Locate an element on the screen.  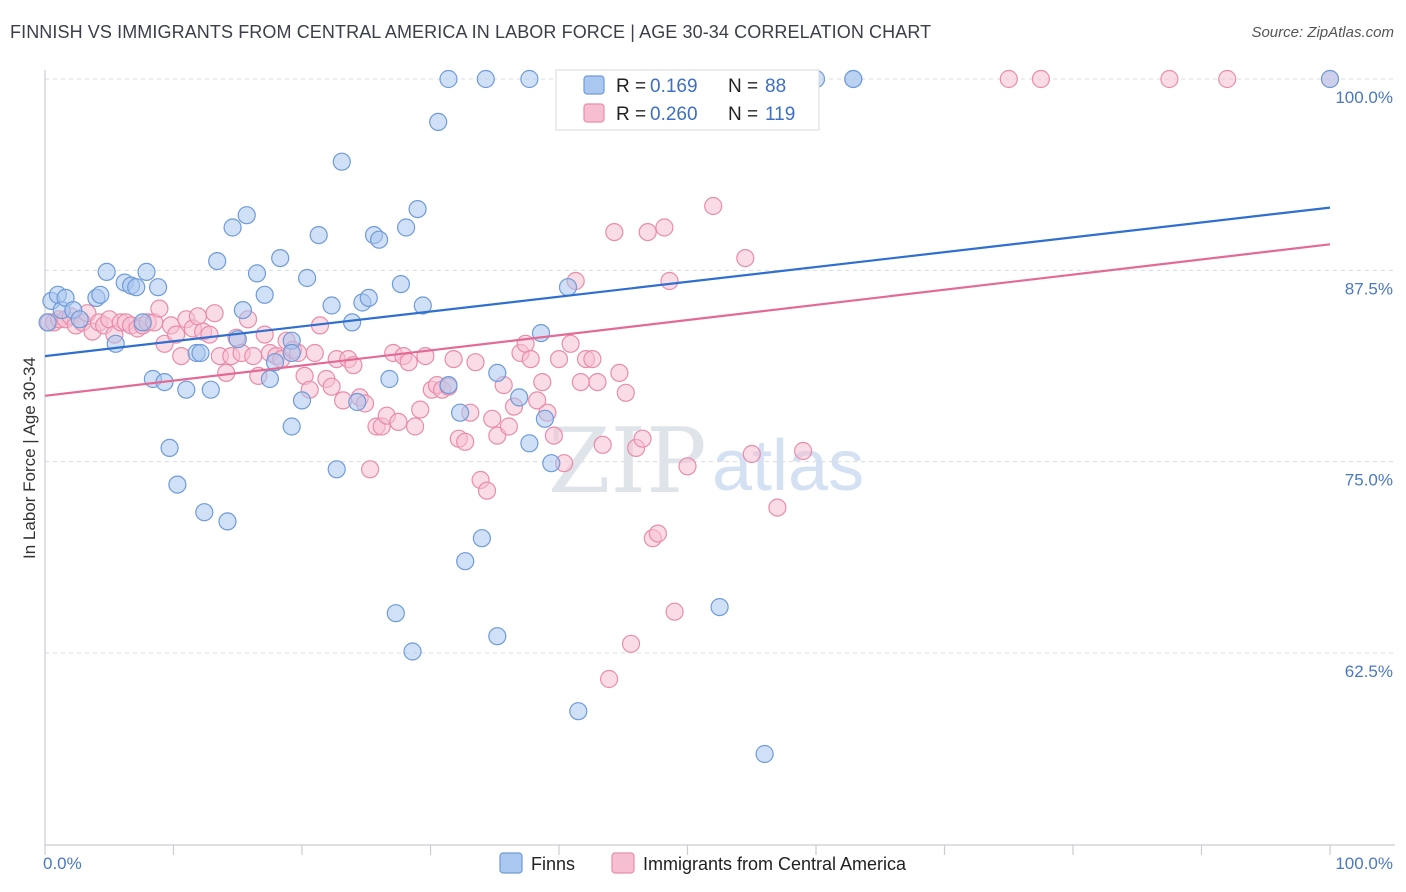
legend-cam-r: 0.260 is located at coordinates (674, 114).